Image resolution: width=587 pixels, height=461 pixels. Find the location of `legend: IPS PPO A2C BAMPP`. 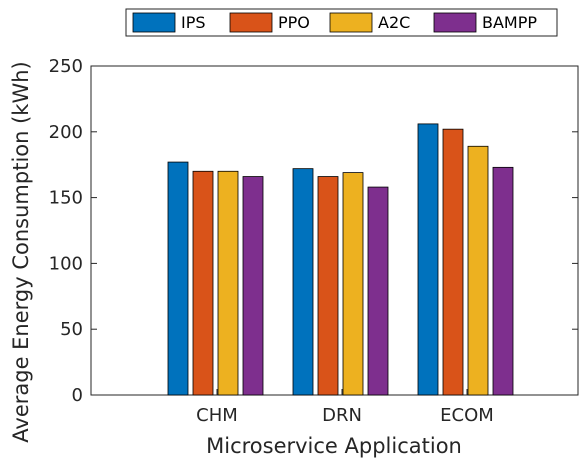

legend: IPS PPO A2C BAMPP is located at coordinates (341, 22).